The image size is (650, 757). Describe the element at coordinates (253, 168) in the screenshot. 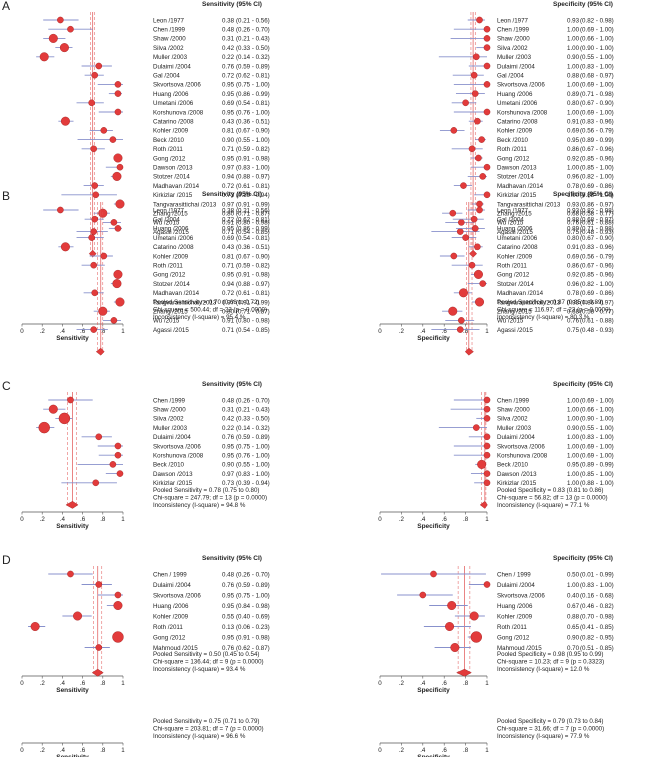

I see `study-ci-text: (0.83 - 1.00)` at that location.